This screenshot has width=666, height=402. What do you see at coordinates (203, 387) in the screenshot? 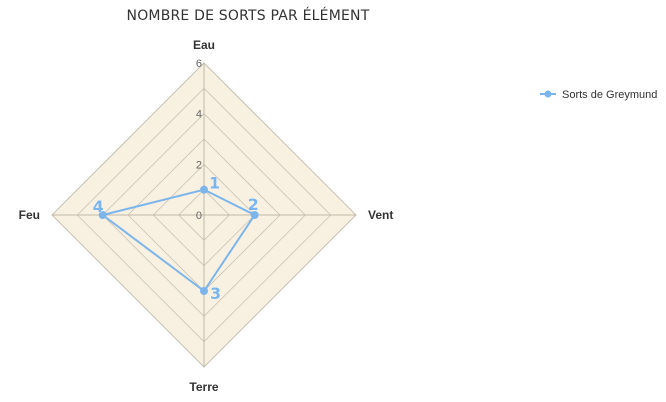
I see `axis-label-terre: Terre` at bounding box center [203, 387].